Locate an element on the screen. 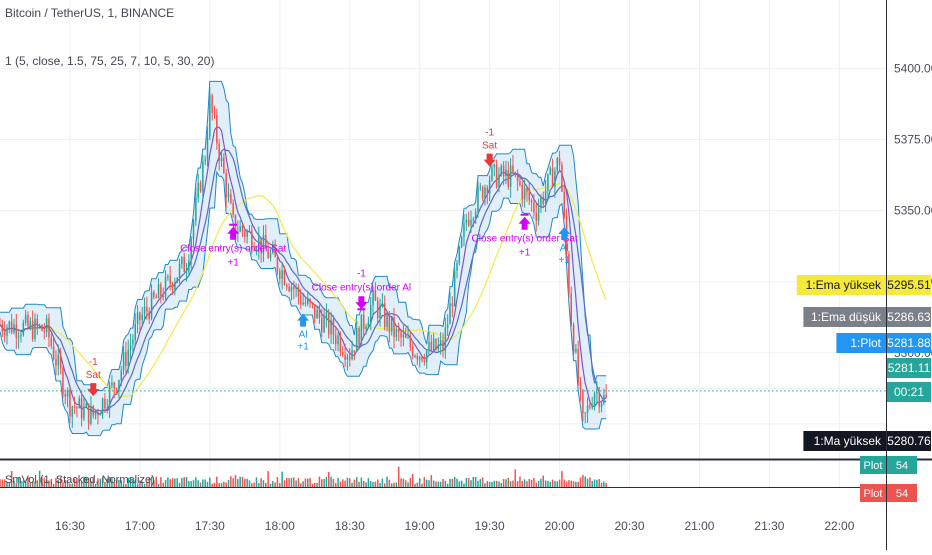  marker-label: -1 is located at coordinates (361, 273).